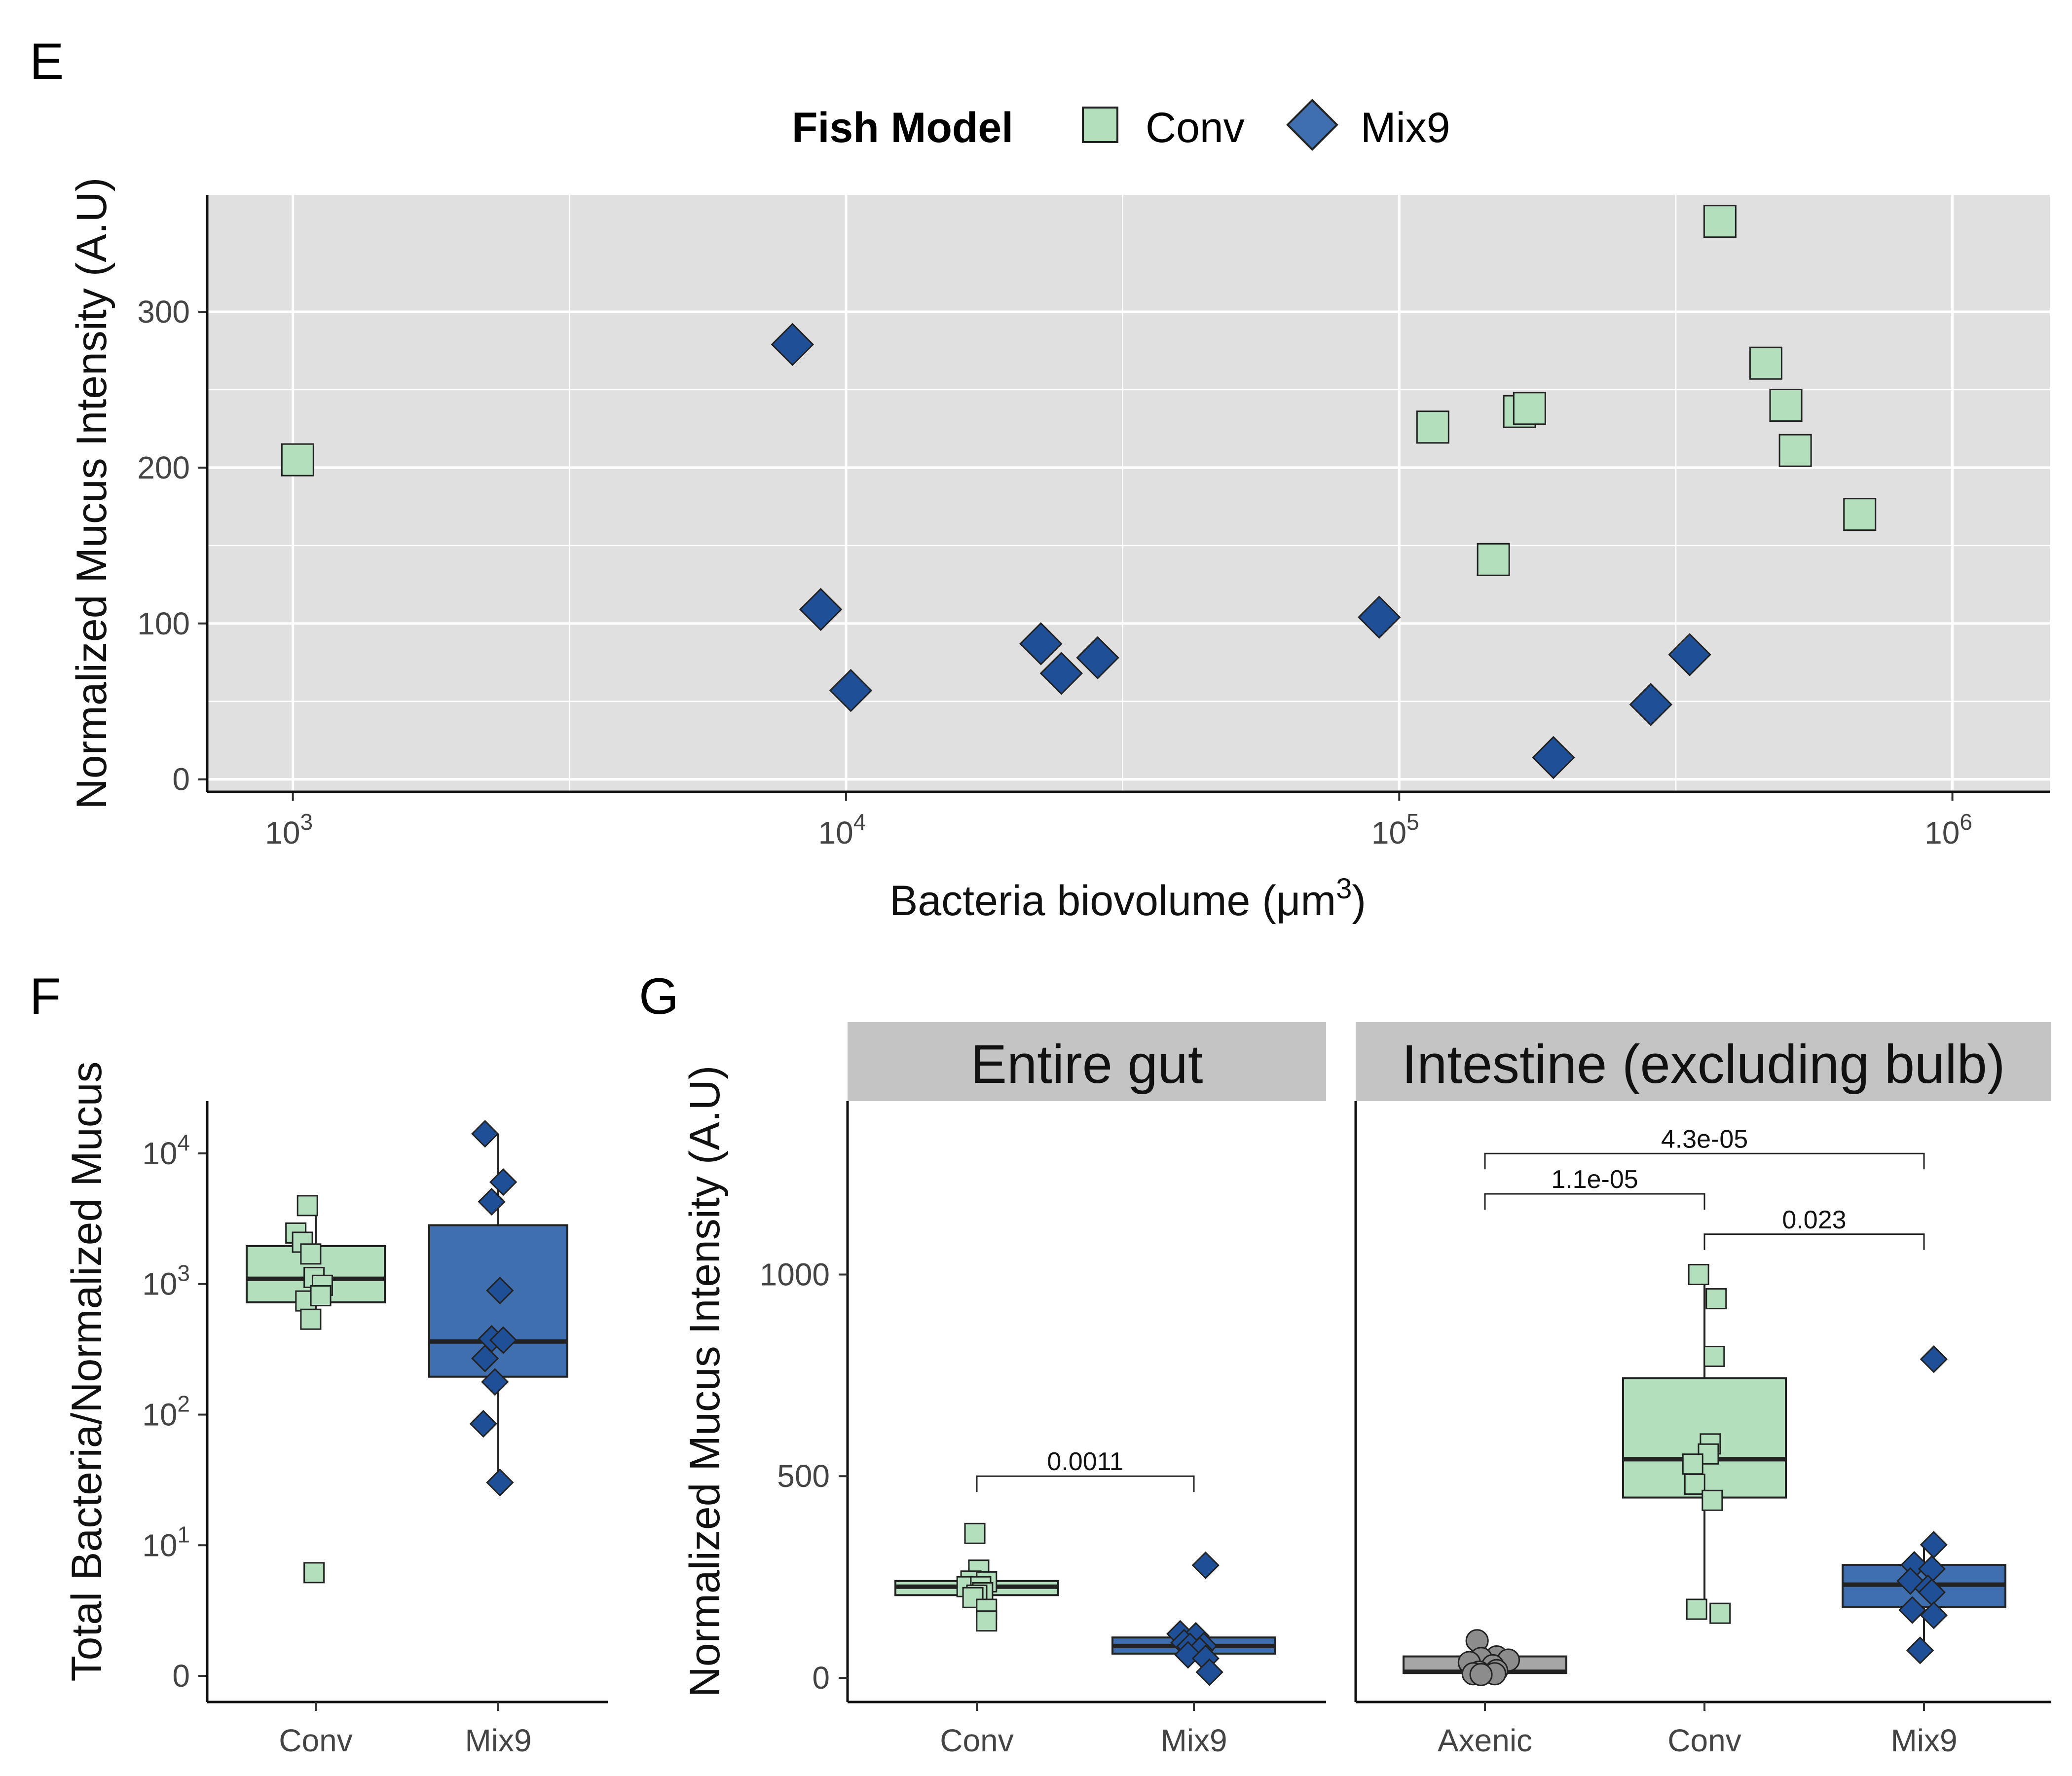 This screenshot has height=1776, width=2072. I want to click on x-tick-label: 10⁵, so click(1395, 830).